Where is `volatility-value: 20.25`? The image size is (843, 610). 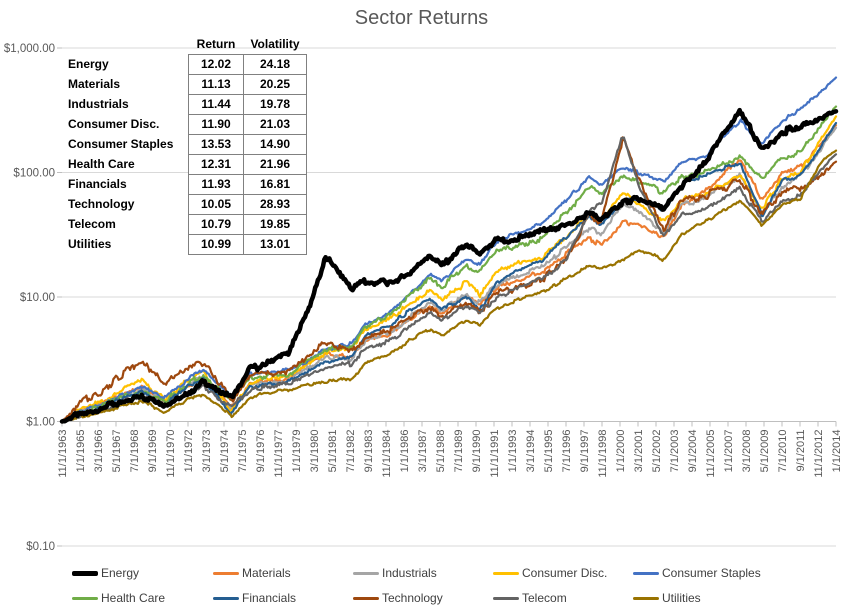
volatility-value: 20.25 is located at coordinates (275, 84).